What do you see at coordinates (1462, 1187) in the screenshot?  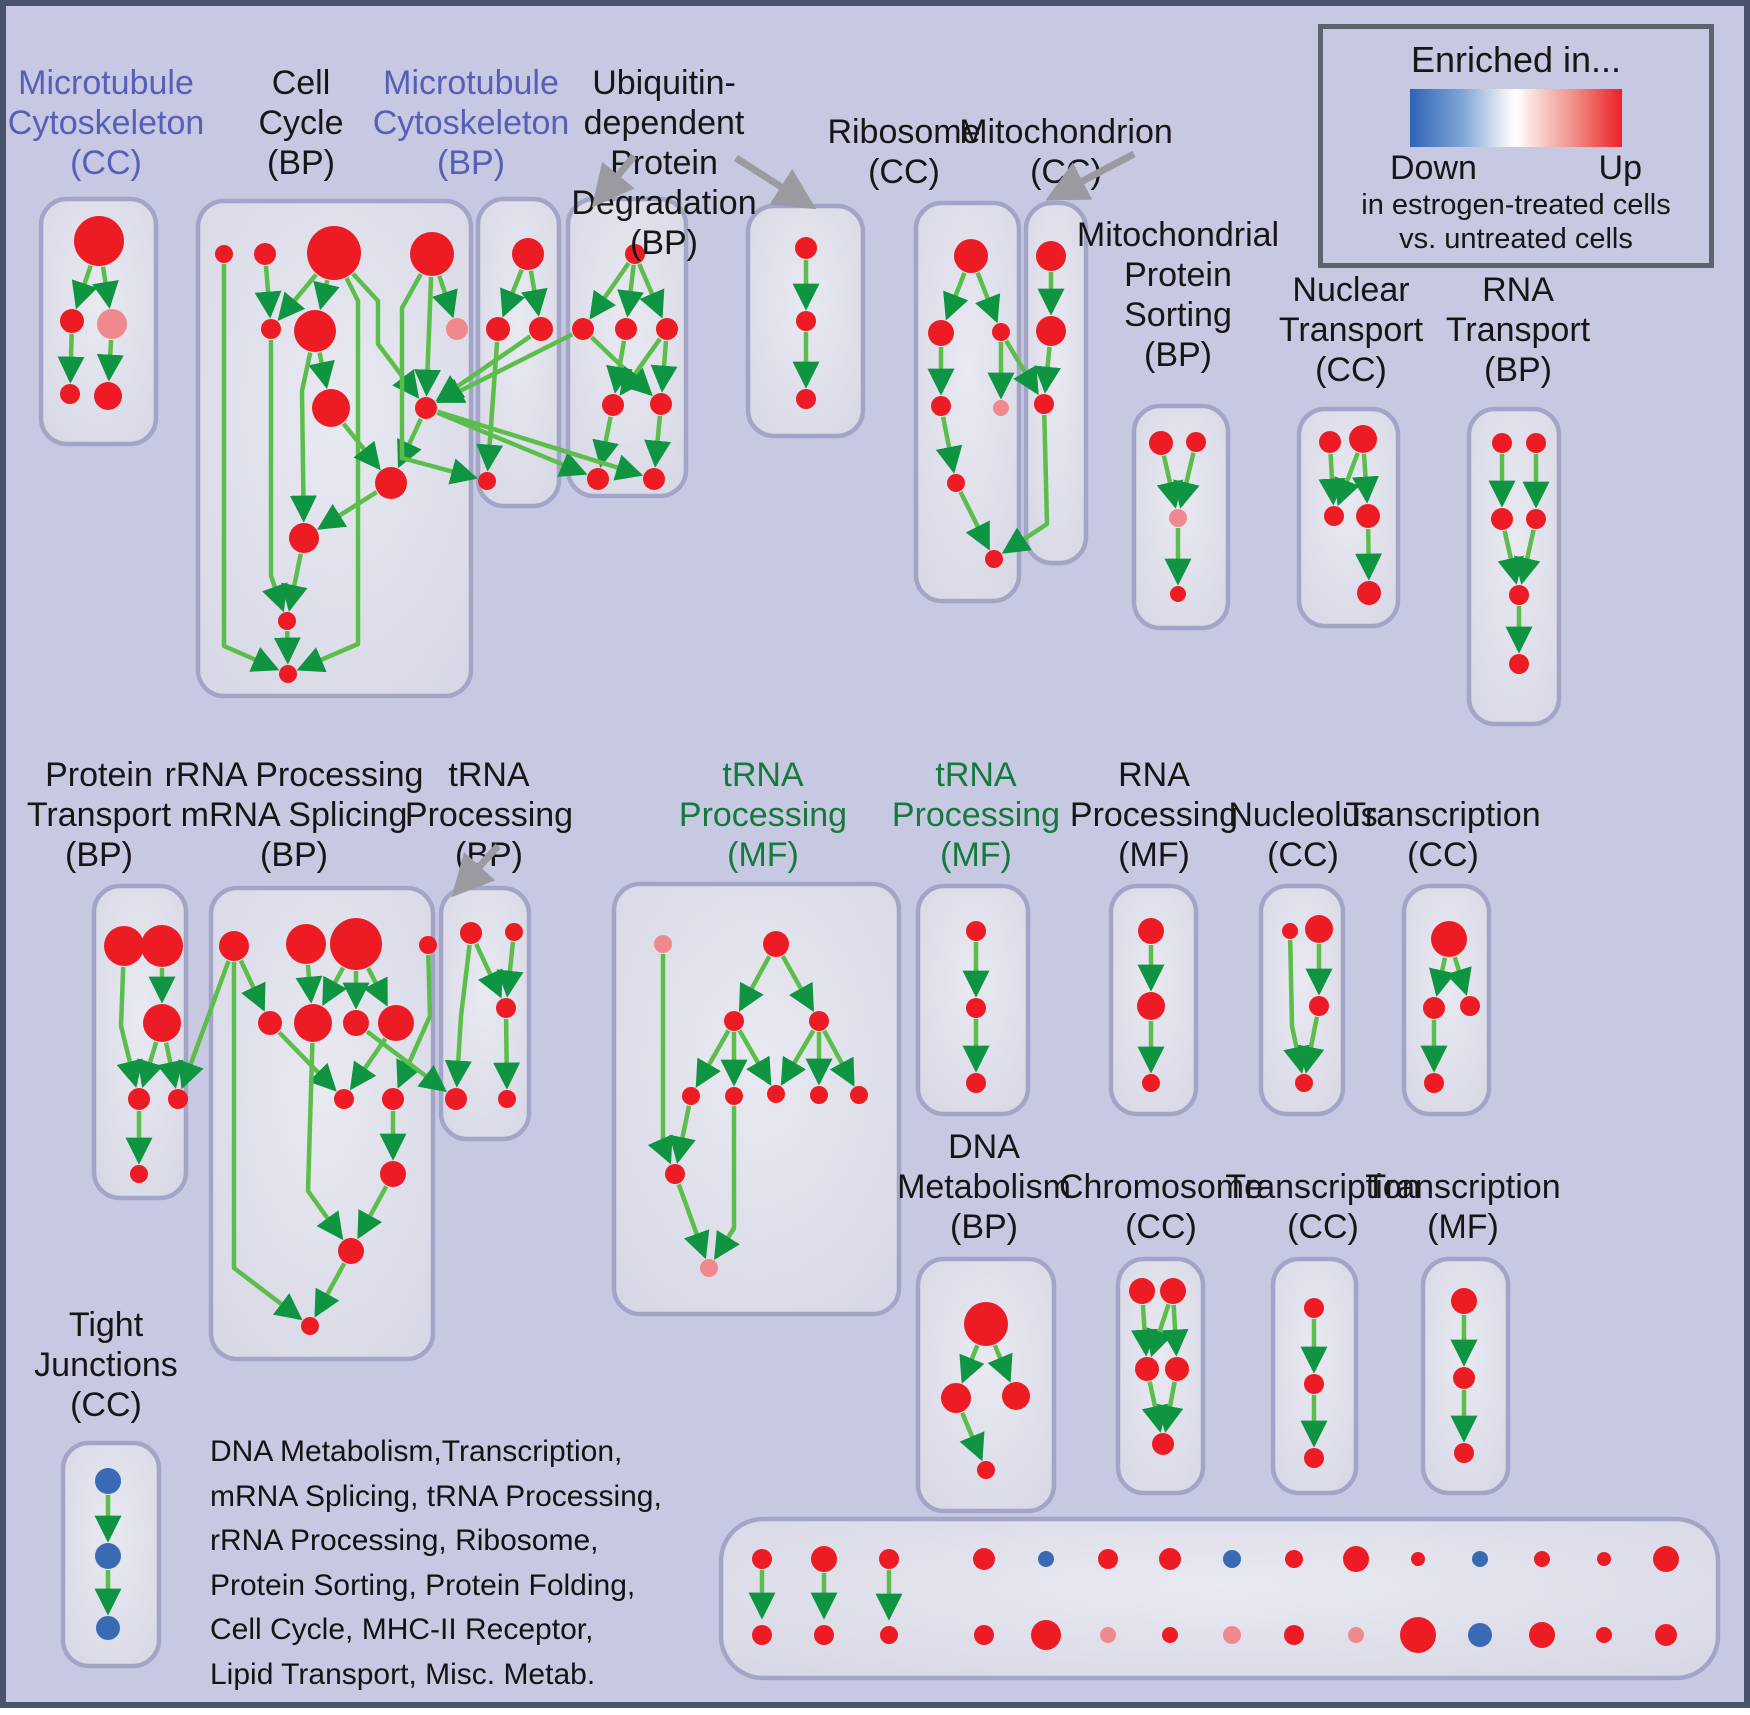 I see `cluster-label: Transcription` at bounding box center [1462, 1187].